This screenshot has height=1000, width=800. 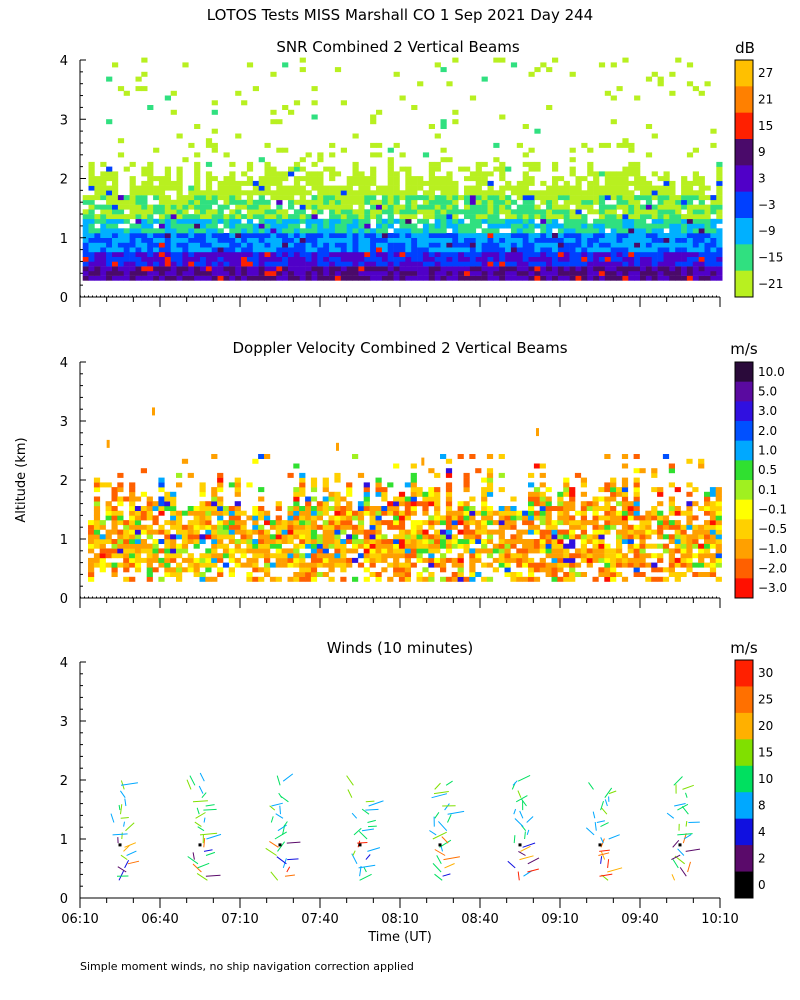 I want to click on wind-barb, so click(x=595, y=826).